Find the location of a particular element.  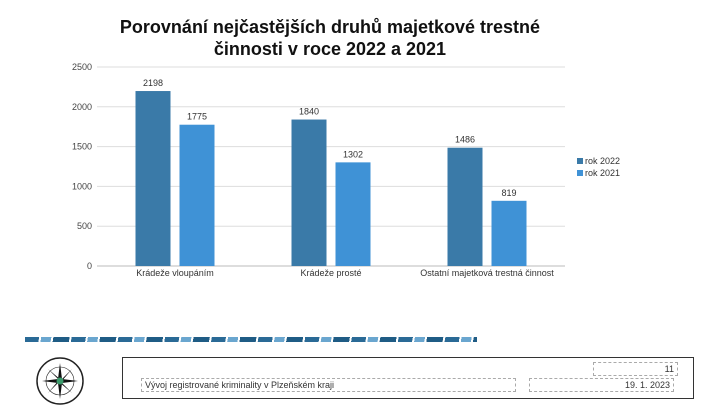

data-label: 1302 is located at coordinates (353, 154).